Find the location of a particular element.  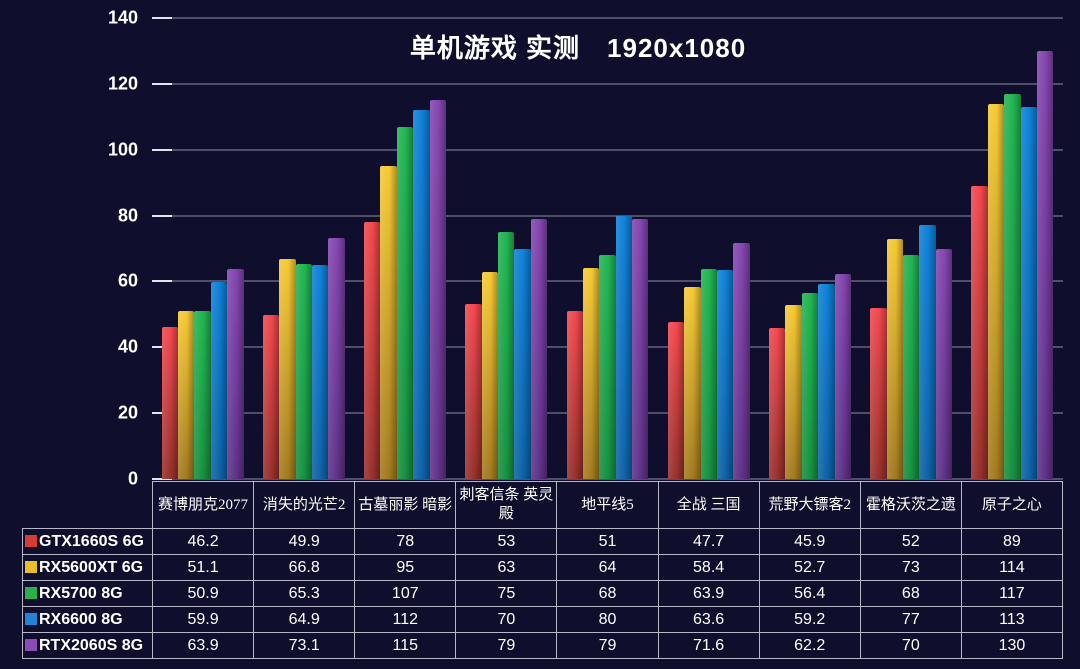

fps-value-cell: 70 is located at coordinates (910, 645).